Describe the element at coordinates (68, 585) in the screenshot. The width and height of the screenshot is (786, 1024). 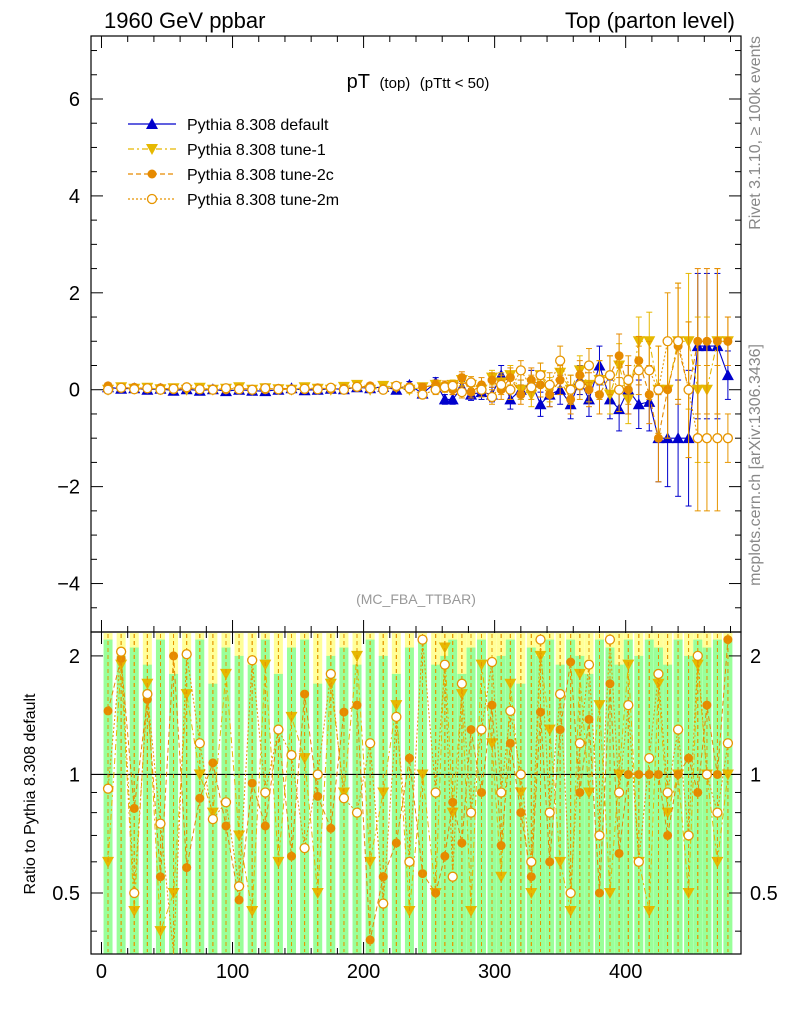
I see `y-tick-label: −4` at that location.